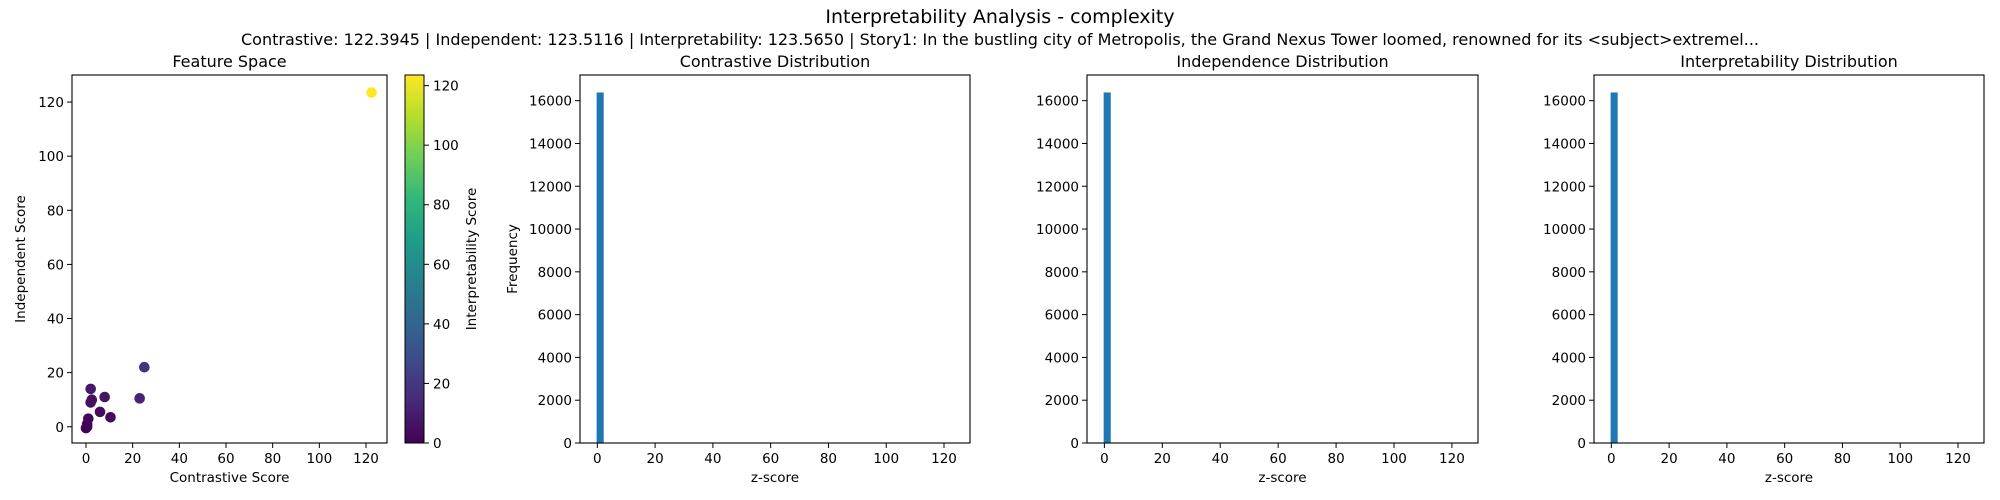 The height and width of the screenshot is (500, 2000). Describe the element at coordinates (513, 259) in the screenshot. I see `y-axis-label: Frequency` at that location.